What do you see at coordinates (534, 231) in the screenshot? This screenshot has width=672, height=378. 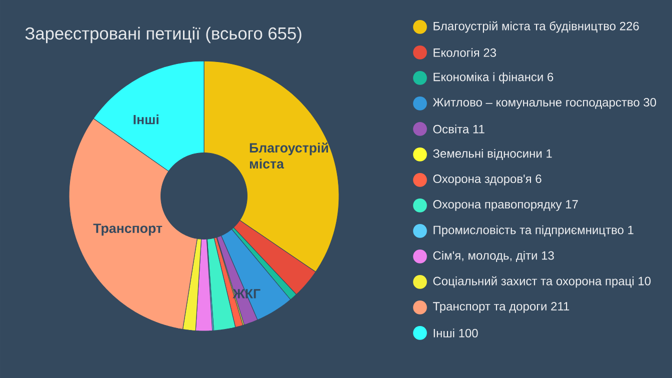 I see `legend-label: Промисловість та підприємництво 1` at bounding box center [534, 231].